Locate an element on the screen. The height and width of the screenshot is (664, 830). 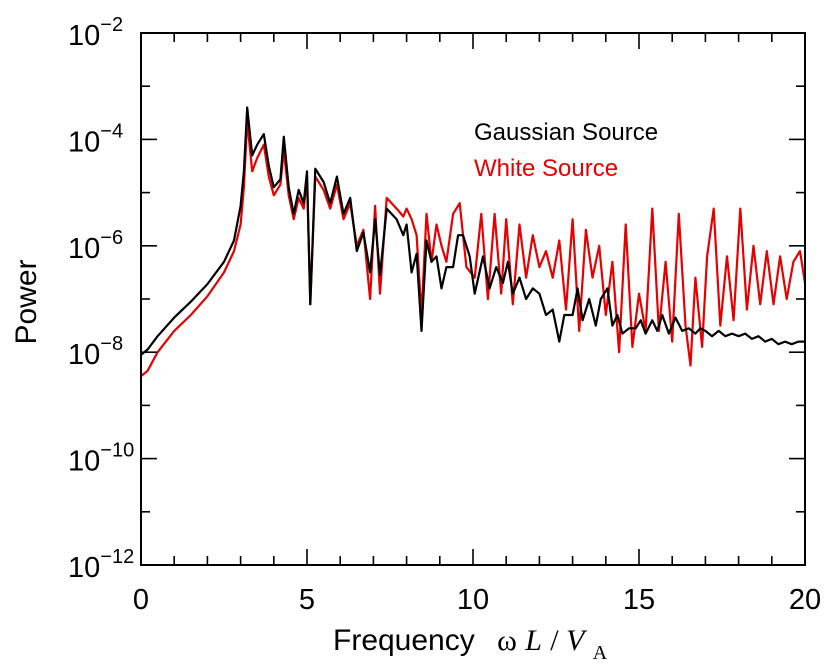
y-tick-label: 10⁻⁴ is located at coordinates (95, 139).